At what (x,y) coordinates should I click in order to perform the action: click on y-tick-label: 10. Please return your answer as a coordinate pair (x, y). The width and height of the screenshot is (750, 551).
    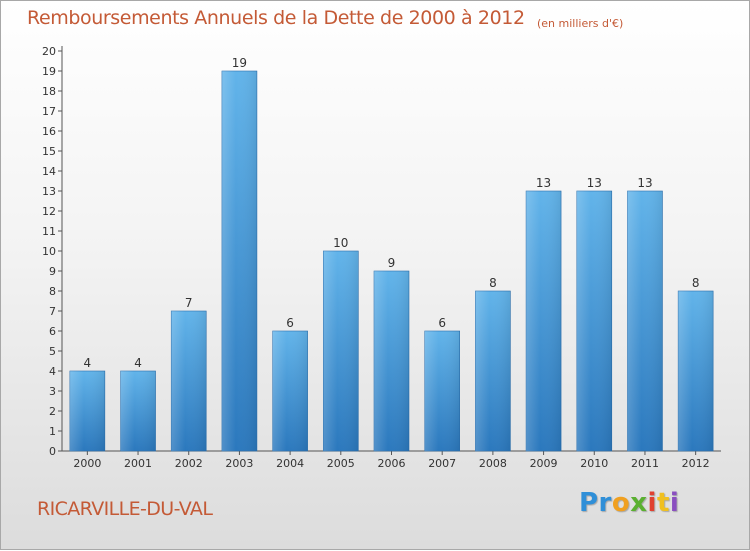
    Looking at the image, I should click on (49, 251).